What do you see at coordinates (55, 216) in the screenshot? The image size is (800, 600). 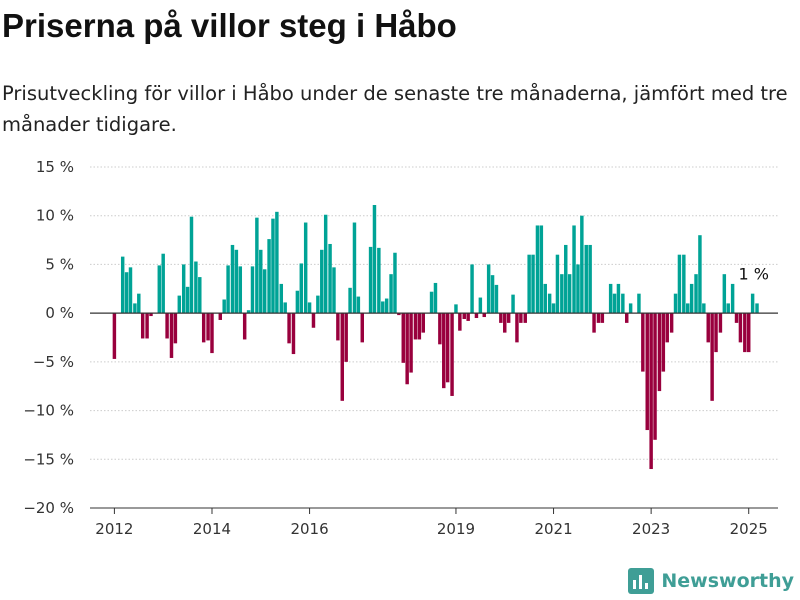 I see `y-tick-label: 10 %` at bounding box center [55, 216].